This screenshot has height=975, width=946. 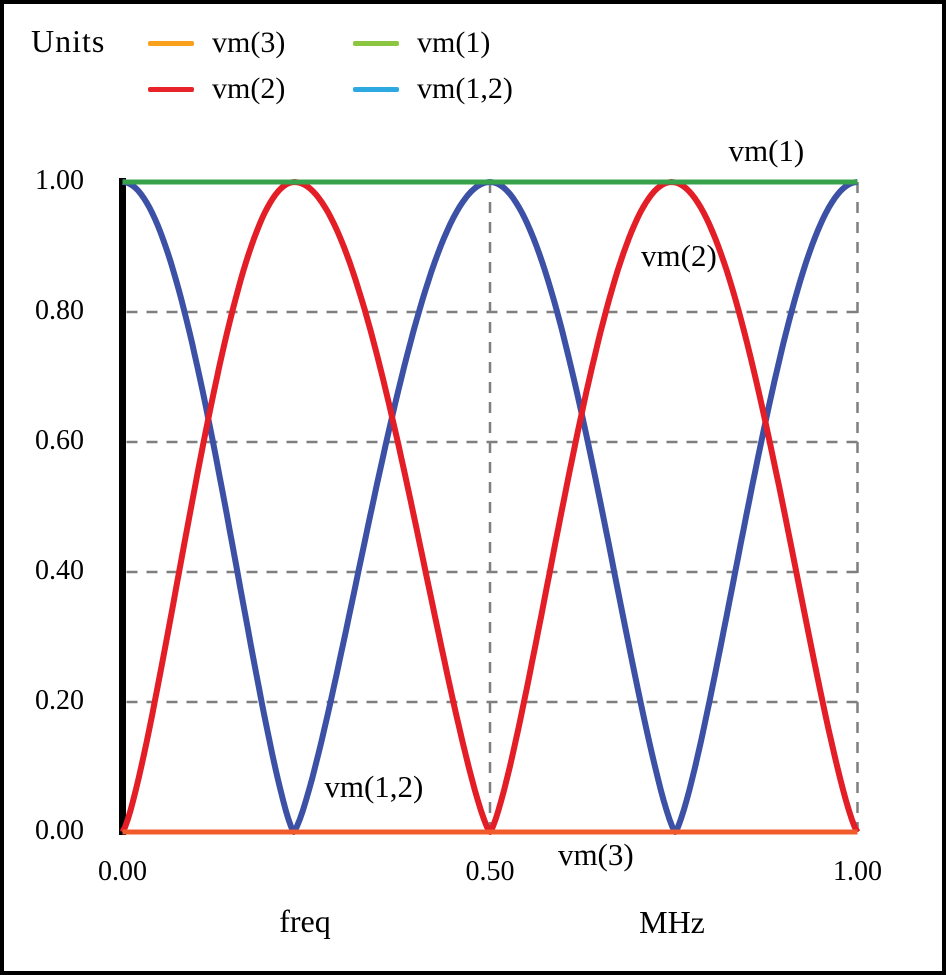 I want to click on x-axis-unit-label: MHz, so click(x=672, y=922).